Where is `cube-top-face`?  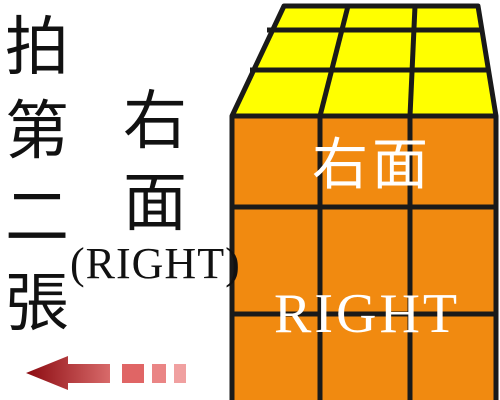 cube-top-face is located at coordinates (364, 61).